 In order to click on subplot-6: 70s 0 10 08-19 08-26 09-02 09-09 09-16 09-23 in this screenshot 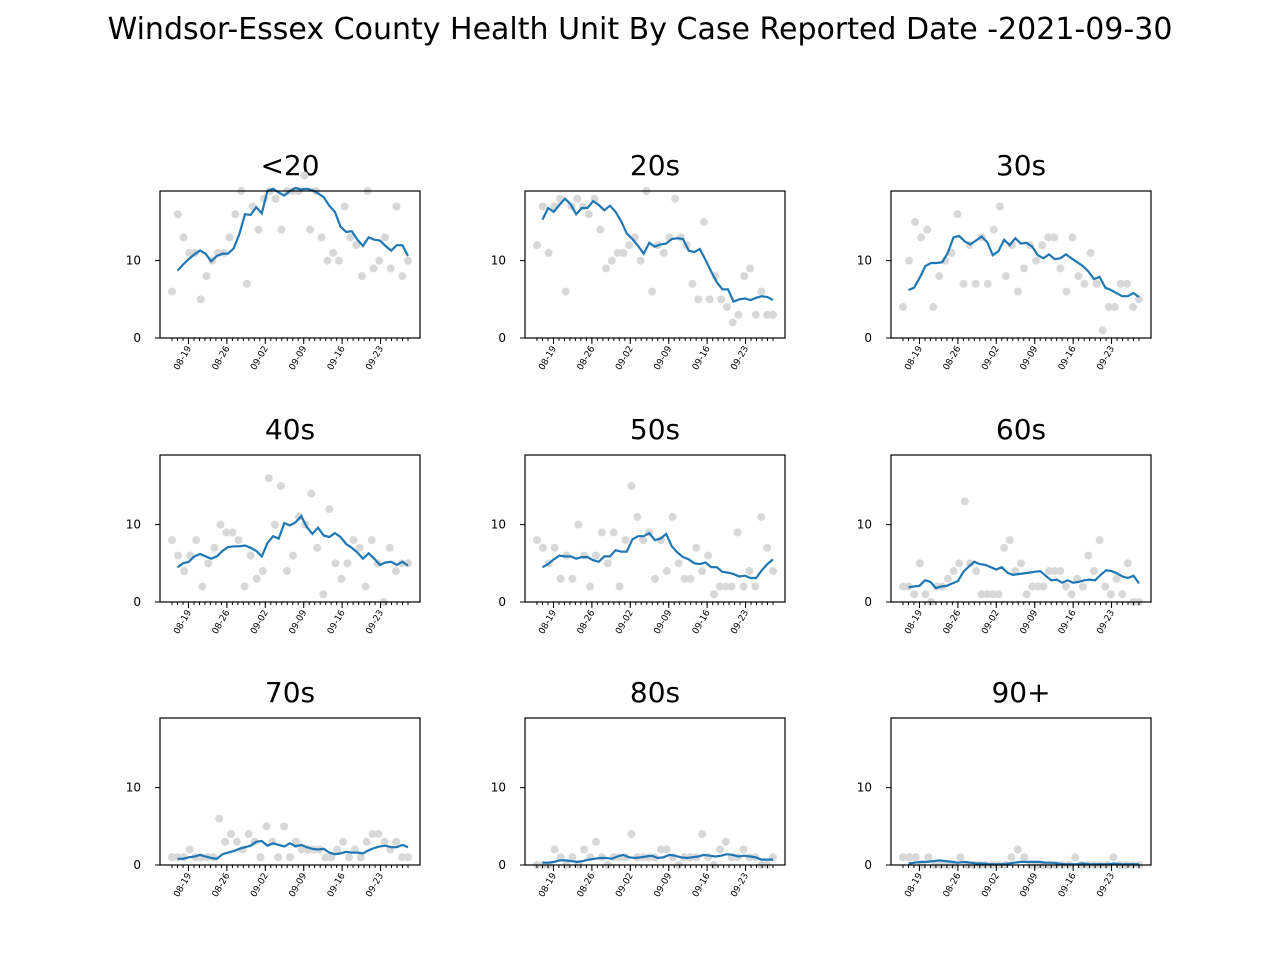, I will do `click(273, 787)`.